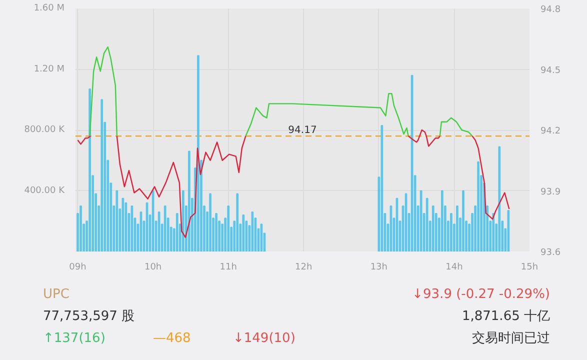 This screenshot has height=360, width=587. I want to click on y2-tick-label: 94.5, so click(550, 71).